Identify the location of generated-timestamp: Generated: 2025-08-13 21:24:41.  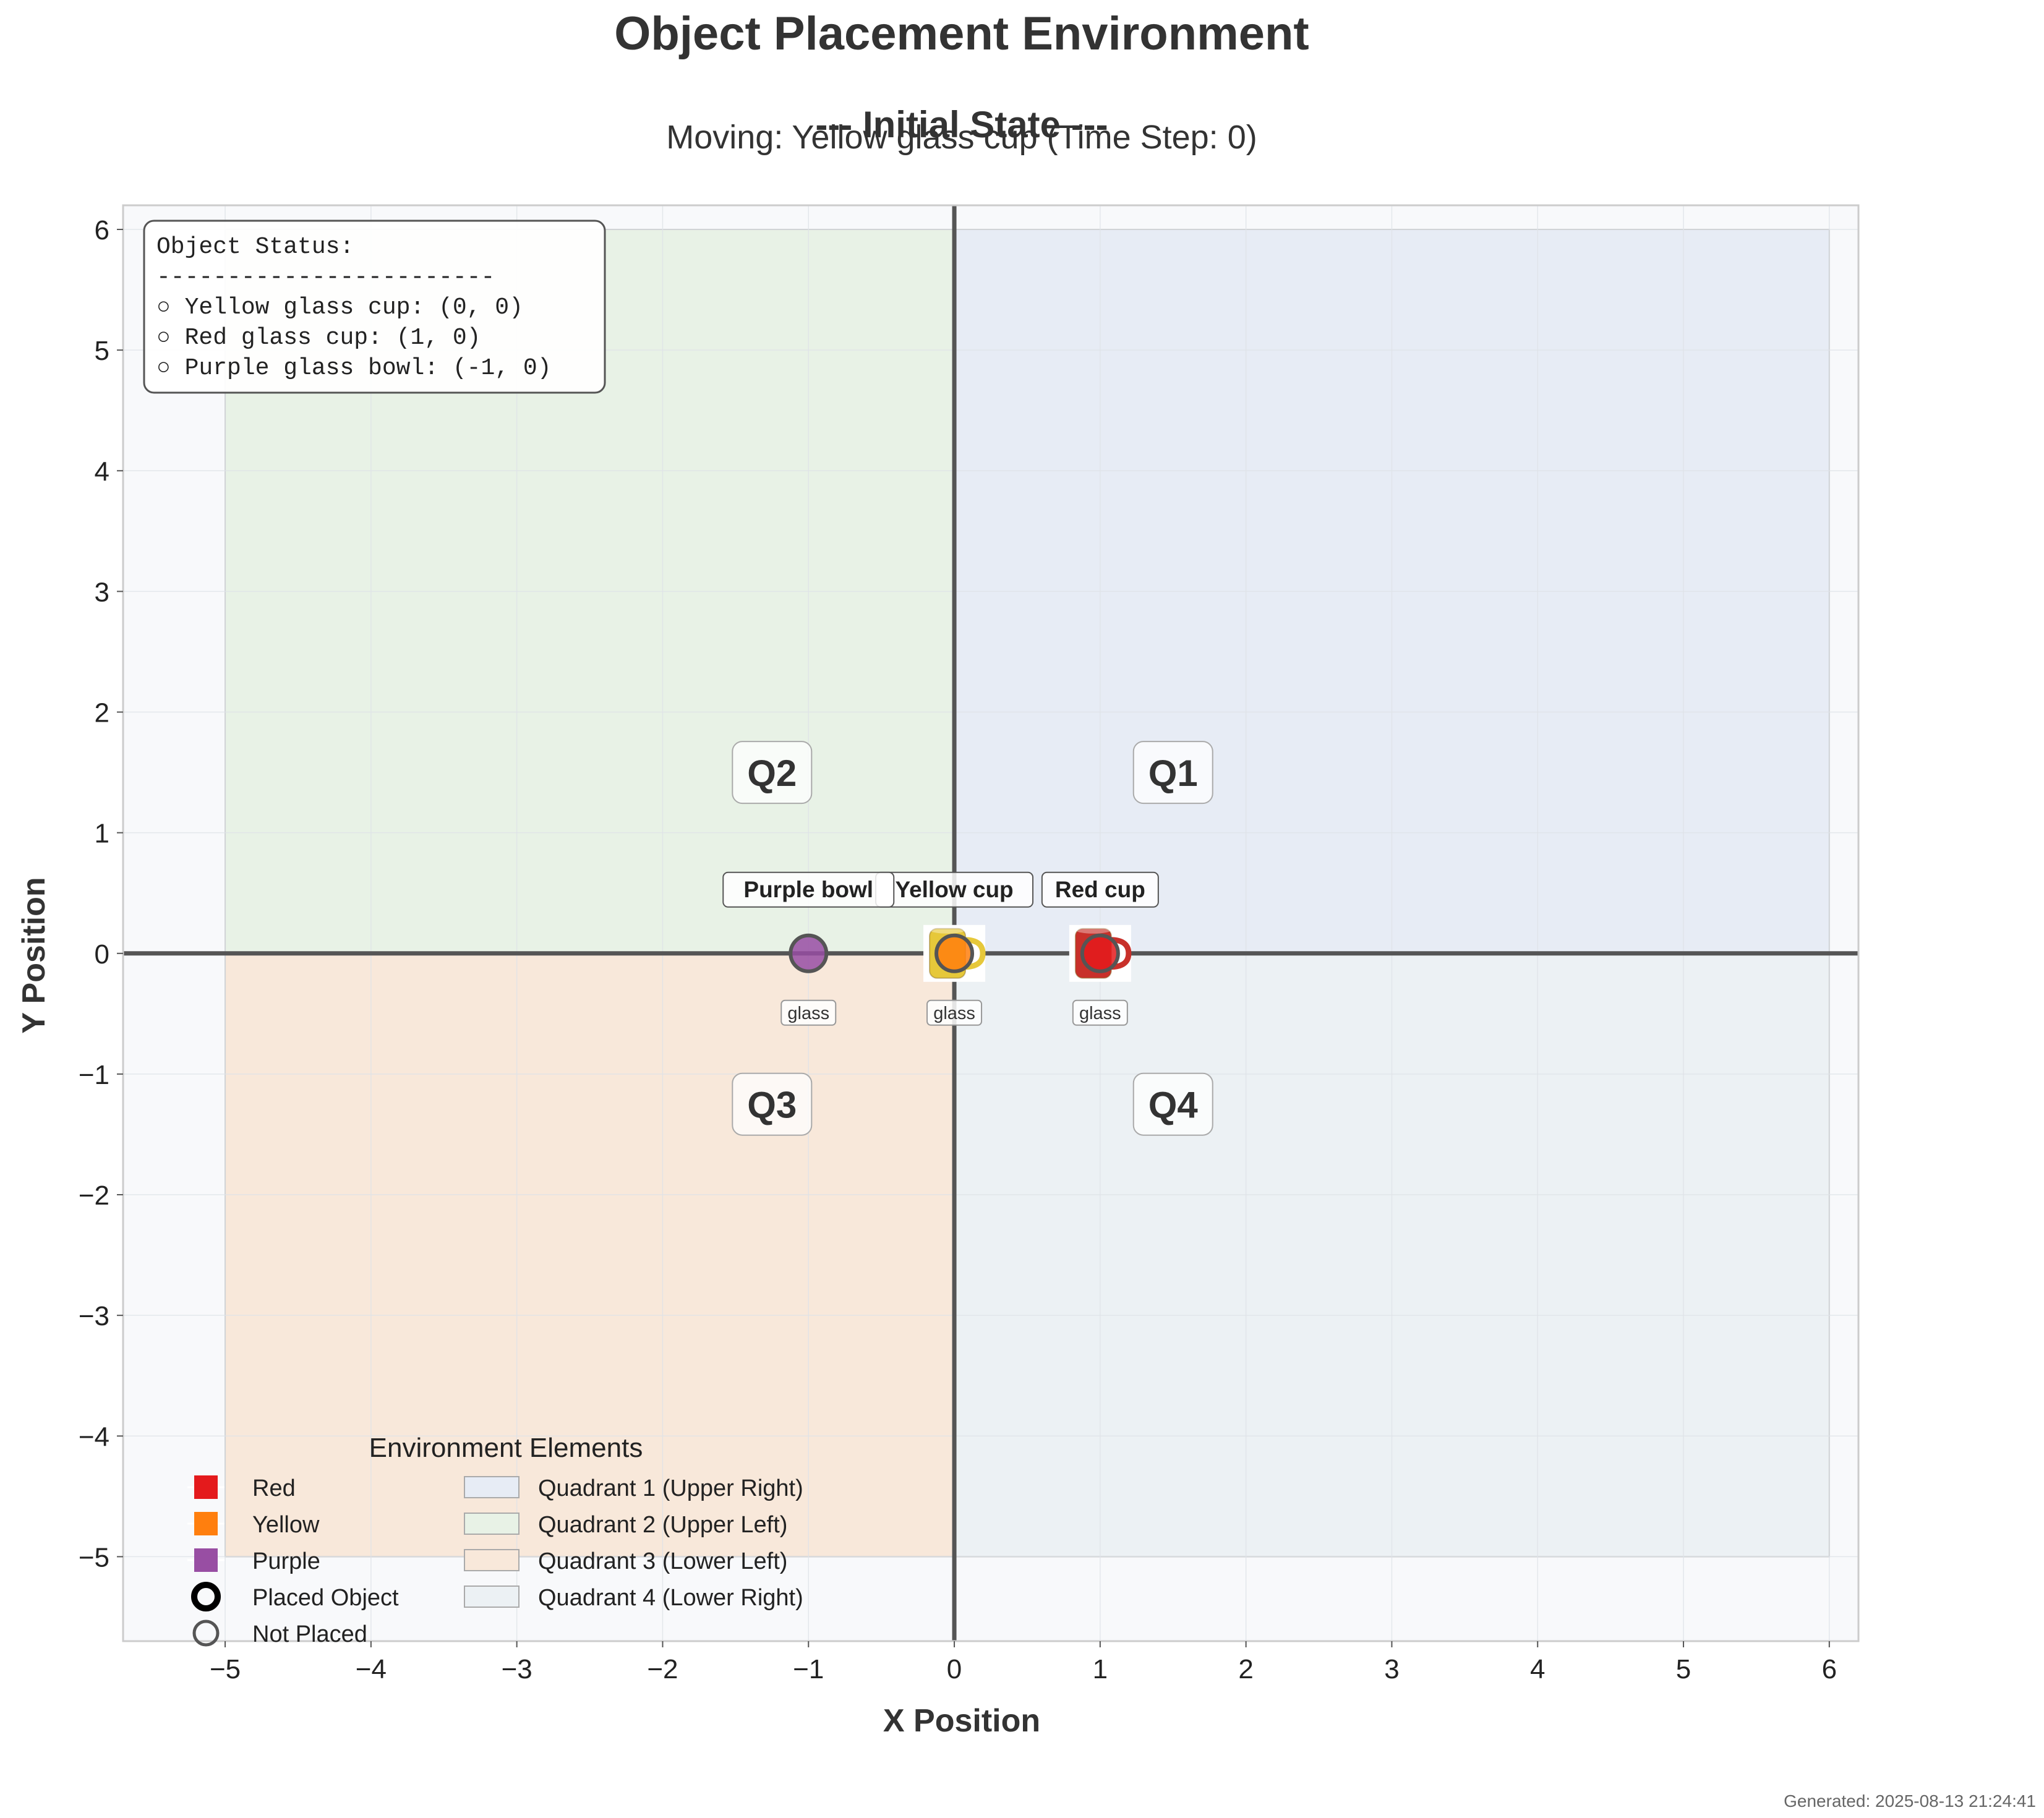
(1910, 1801).